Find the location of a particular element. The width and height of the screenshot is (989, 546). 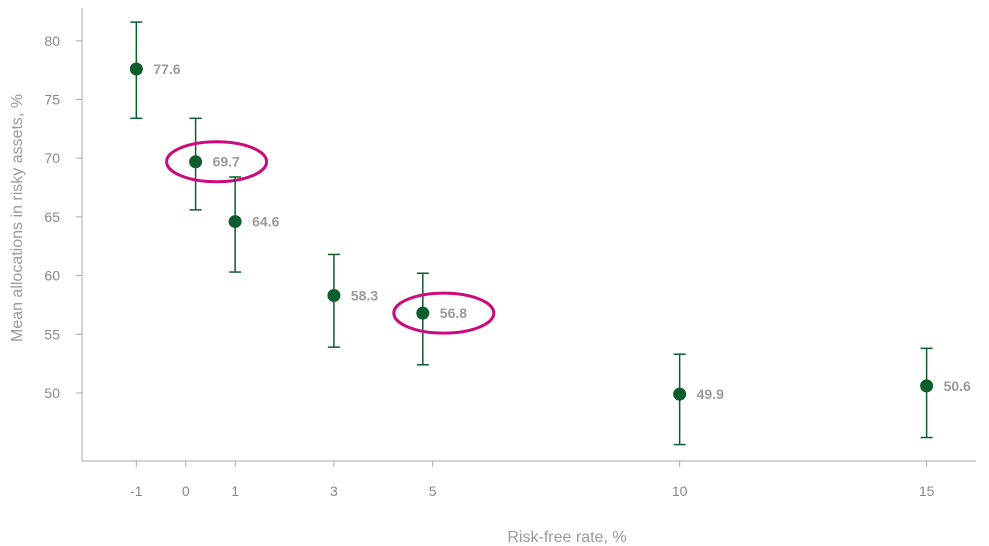

y-axis: 50 55 60 65 70 75 80 is located at coordinates (63, 234).